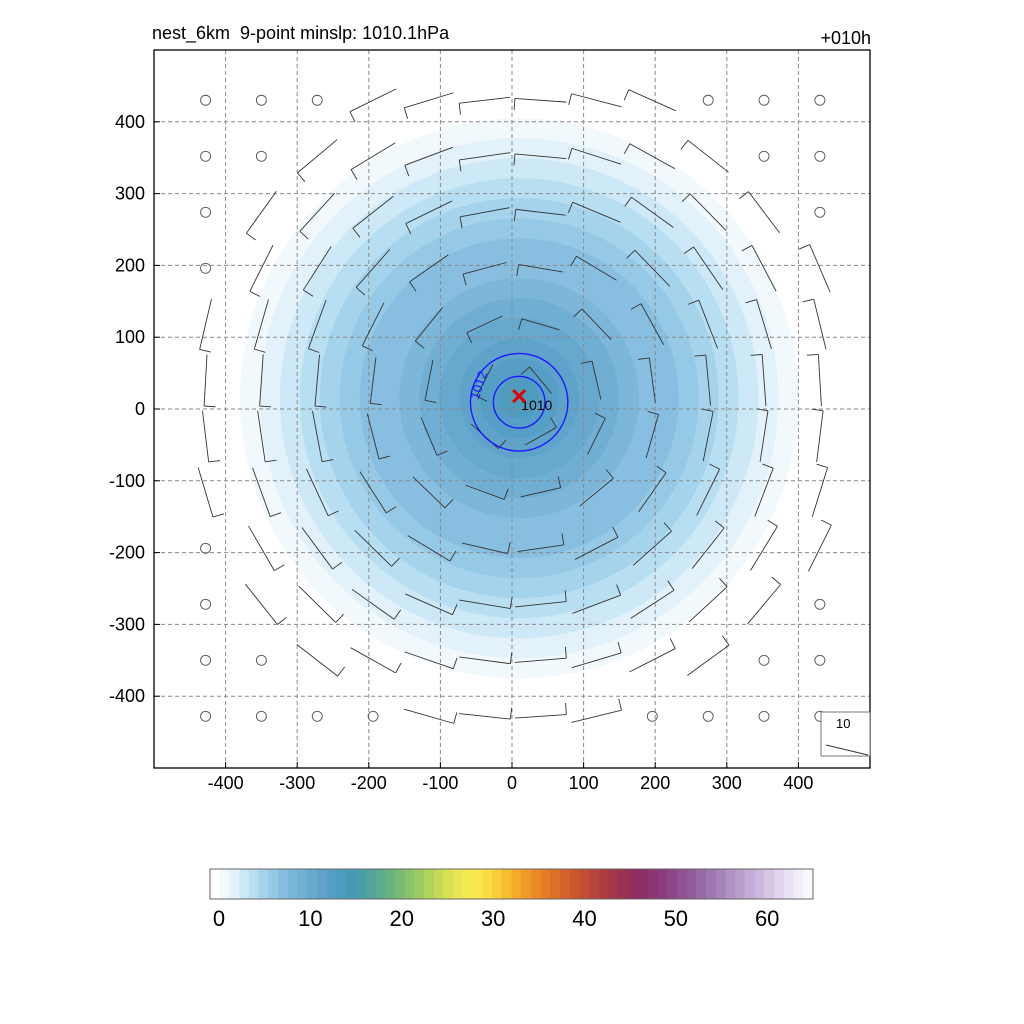 This screenshot has width=1024, height=1024. What do you see at coordinates (301, 33) in the screenshot?
I see `chart-title: nest_6km 9-point minslp: 1010.1hPa` at bounding box center [301, 33].